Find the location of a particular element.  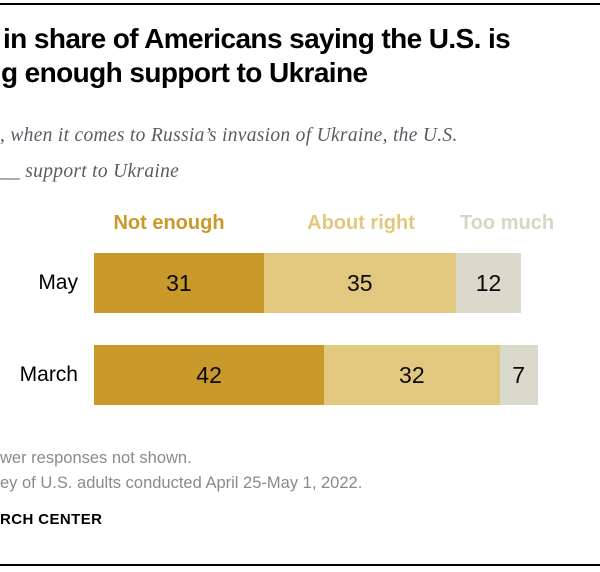

segment-value-label: 31 is located at coordinates (179, 282).